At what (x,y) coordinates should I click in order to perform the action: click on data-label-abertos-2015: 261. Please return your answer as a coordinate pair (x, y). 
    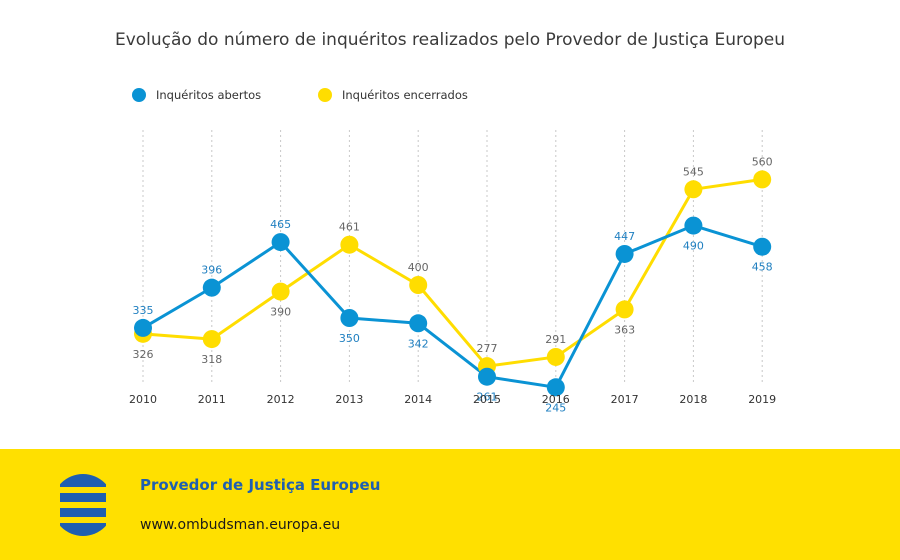
    Looking at the image, I should click on (487, 397).